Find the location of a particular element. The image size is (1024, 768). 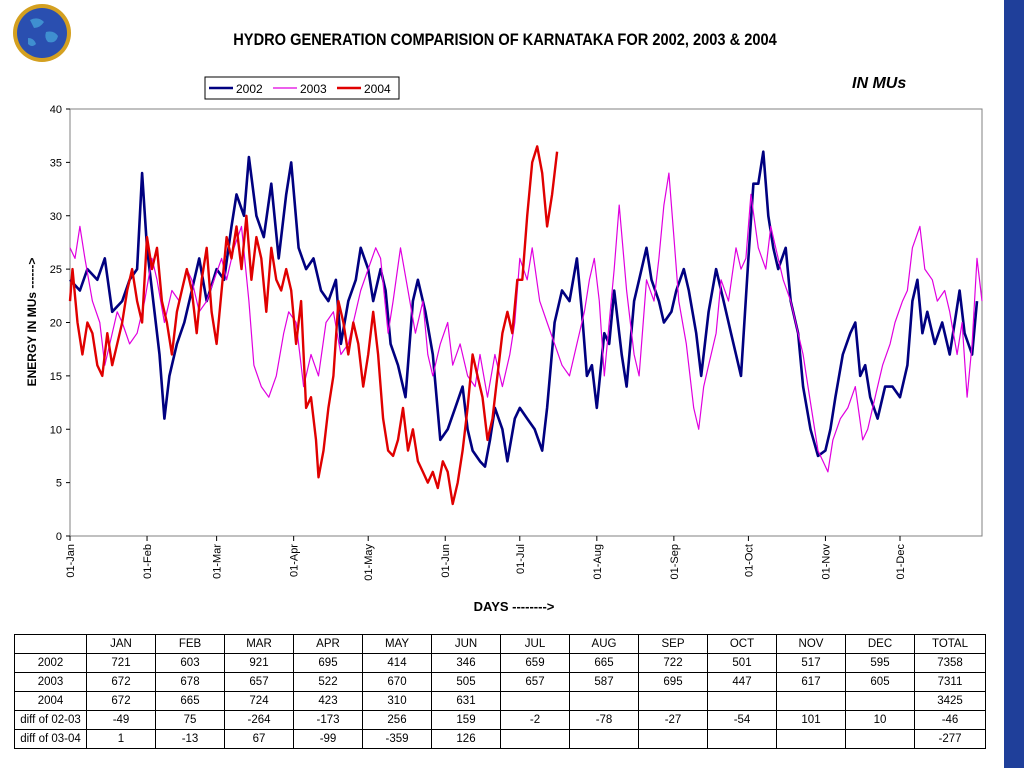

table-cell: 672 is located at coordinates (121, 682).